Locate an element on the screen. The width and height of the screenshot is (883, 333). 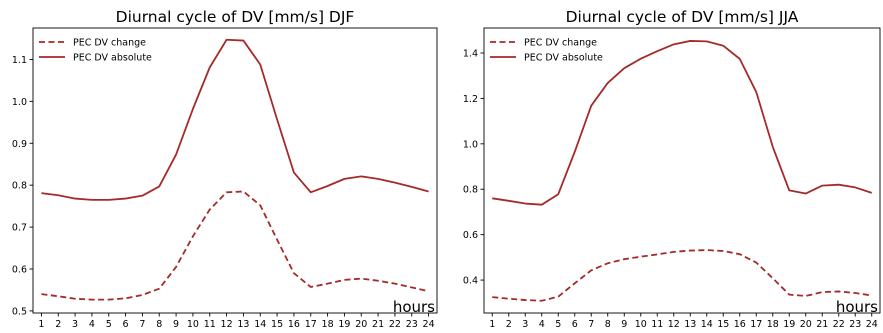
y-tick-label: 0.4 is located at coordinates (470, 281).